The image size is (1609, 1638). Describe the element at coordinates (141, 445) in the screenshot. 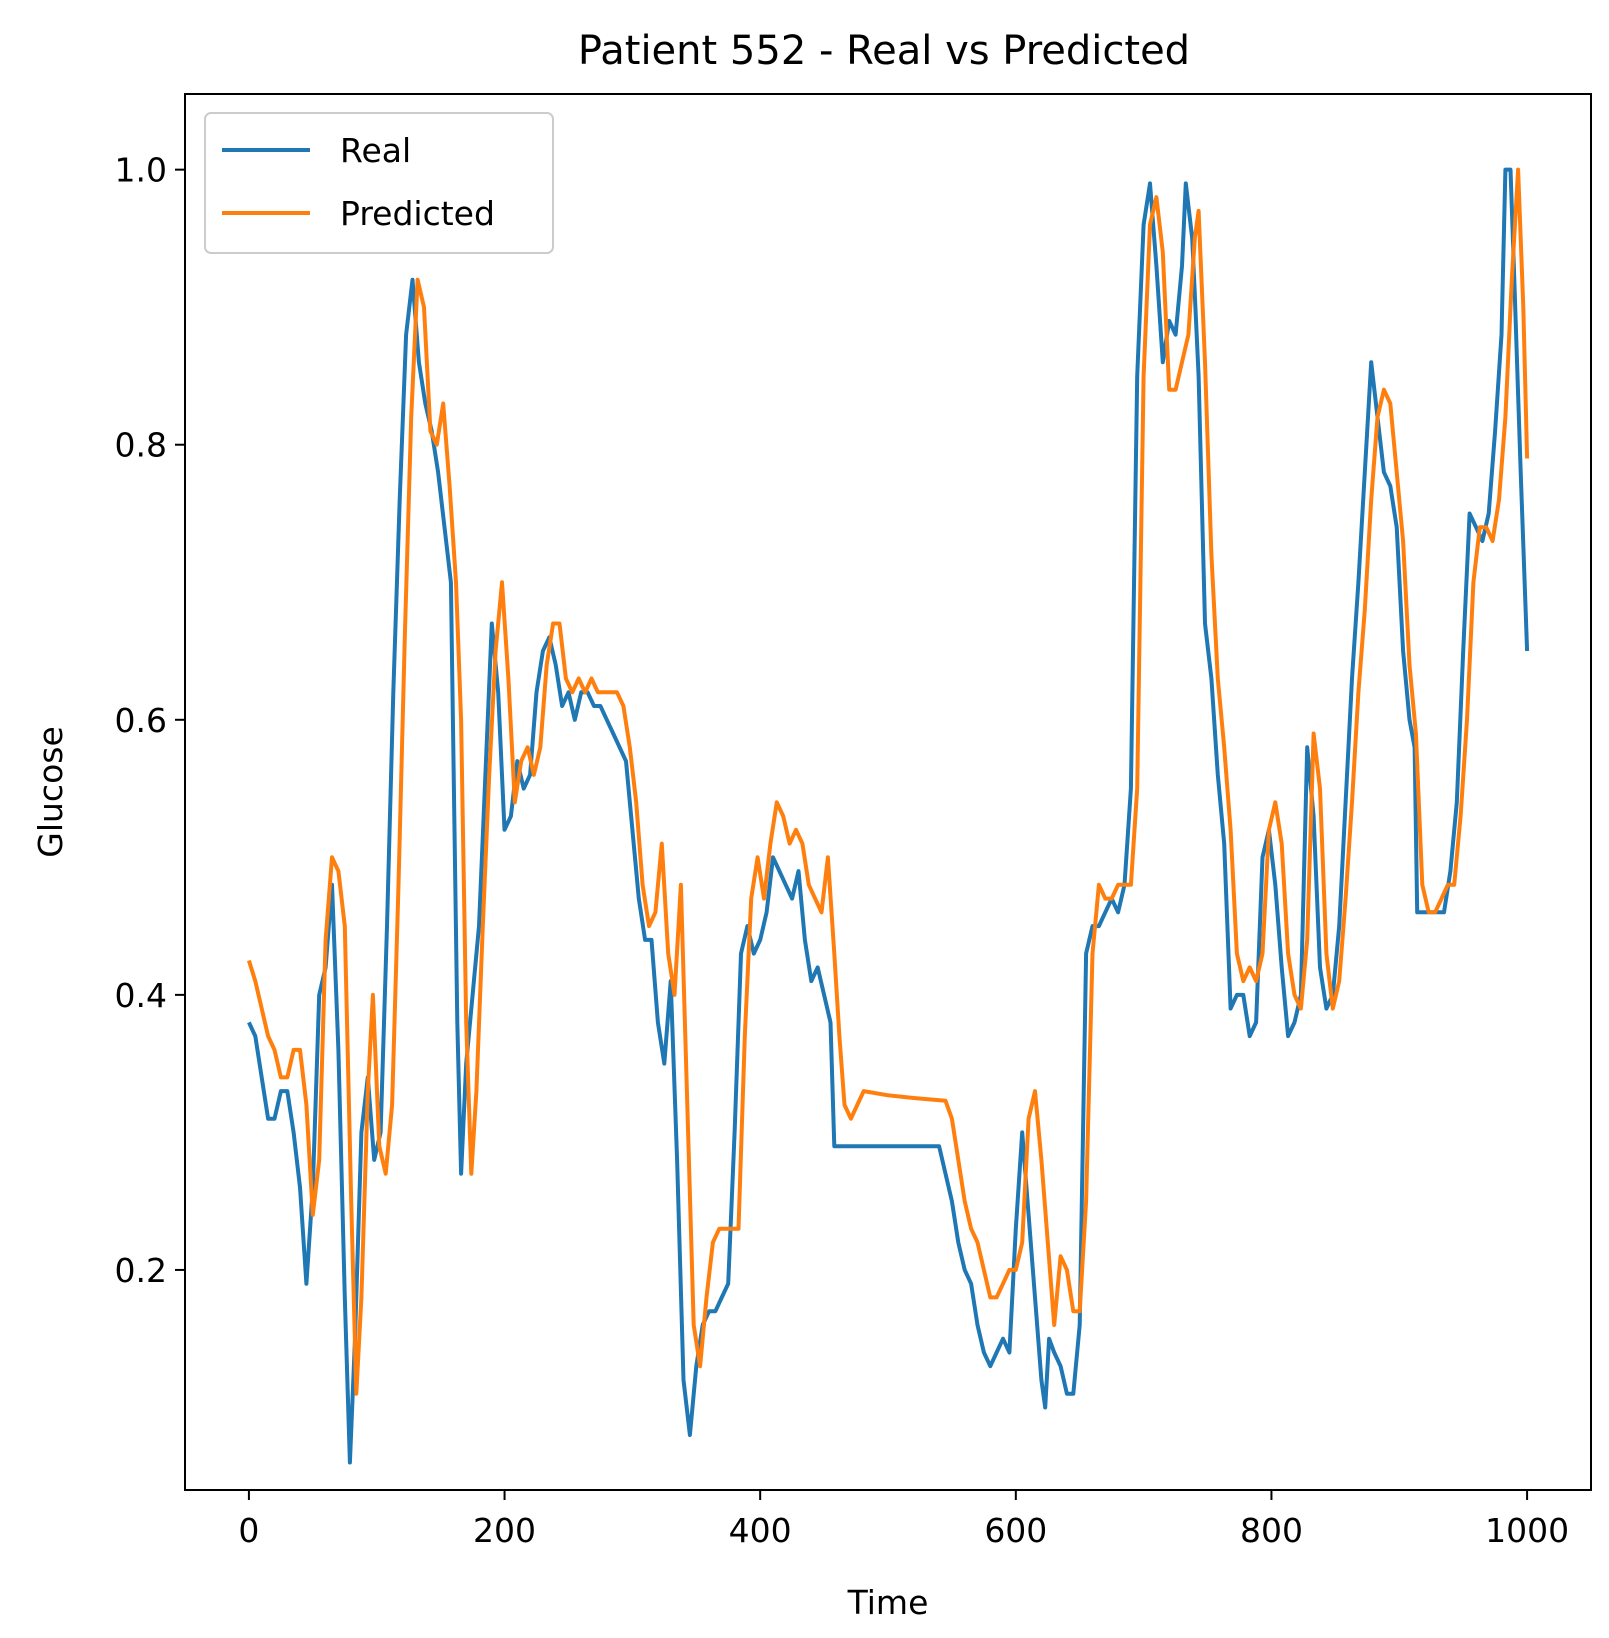

I see `y-tick-label: 0.8` at that location.